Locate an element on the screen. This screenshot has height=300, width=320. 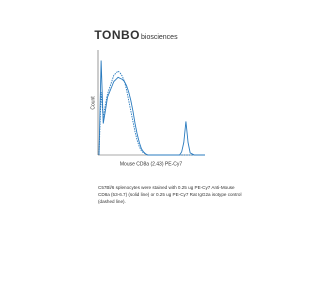
y-axis-label: Count is located at coordinates (93, 103).